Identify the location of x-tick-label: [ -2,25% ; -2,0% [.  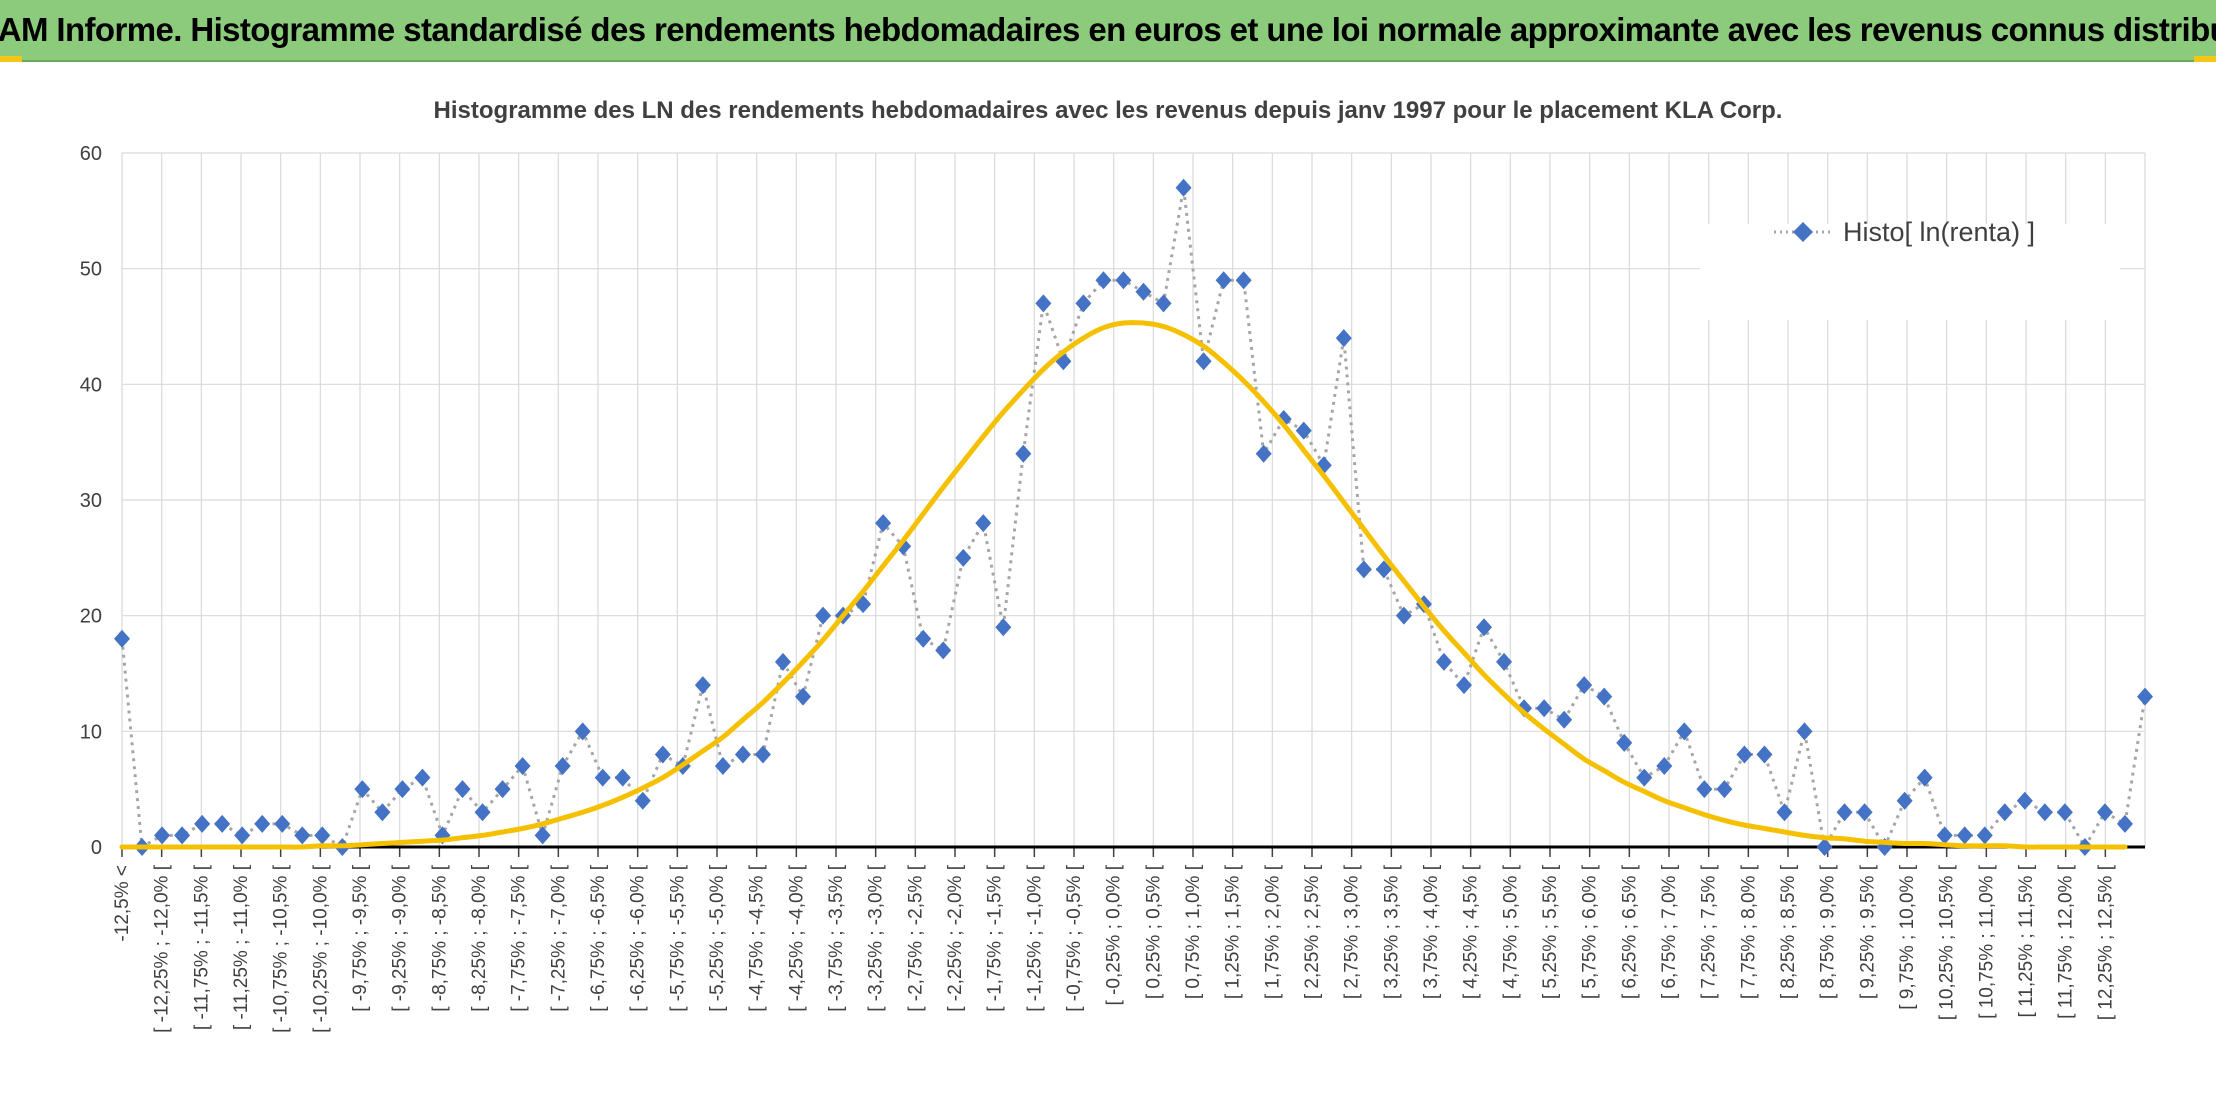
(955, 938).